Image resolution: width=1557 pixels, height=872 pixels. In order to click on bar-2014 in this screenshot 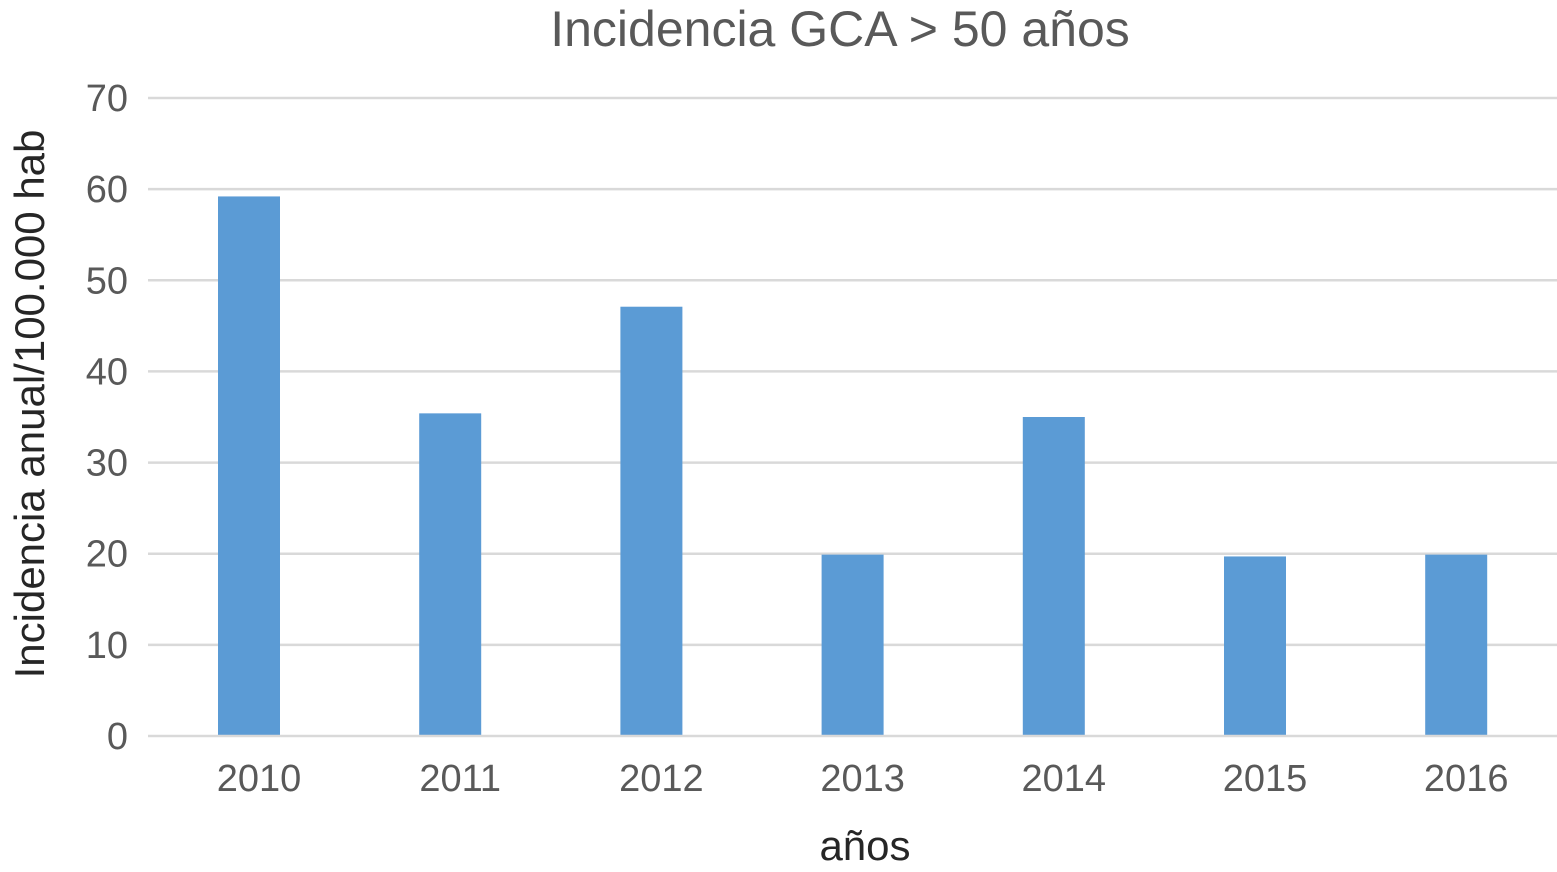, I will do `click(1053, 576)`.